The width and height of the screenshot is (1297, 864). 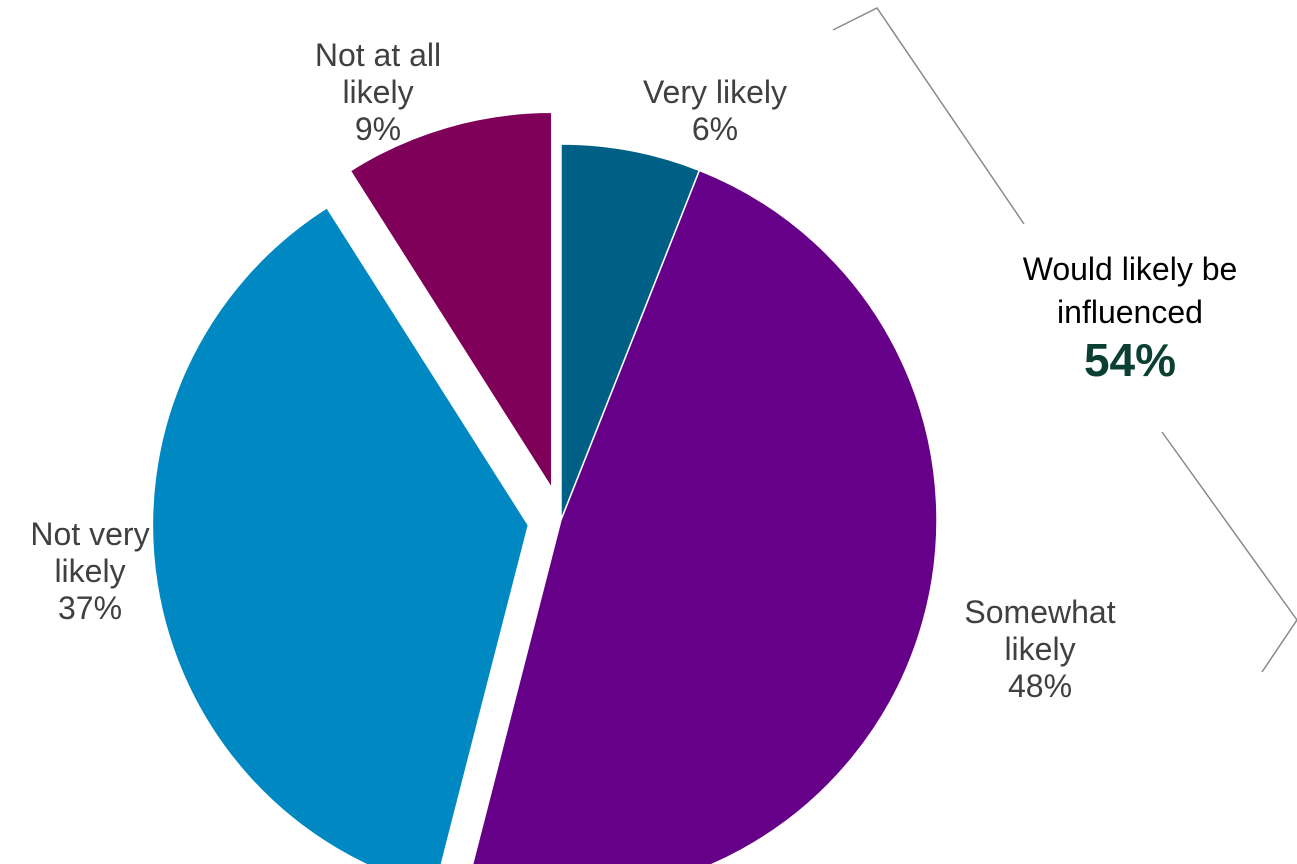 I want to click on slice-value-label: 9%, so click(x=378, y=129).